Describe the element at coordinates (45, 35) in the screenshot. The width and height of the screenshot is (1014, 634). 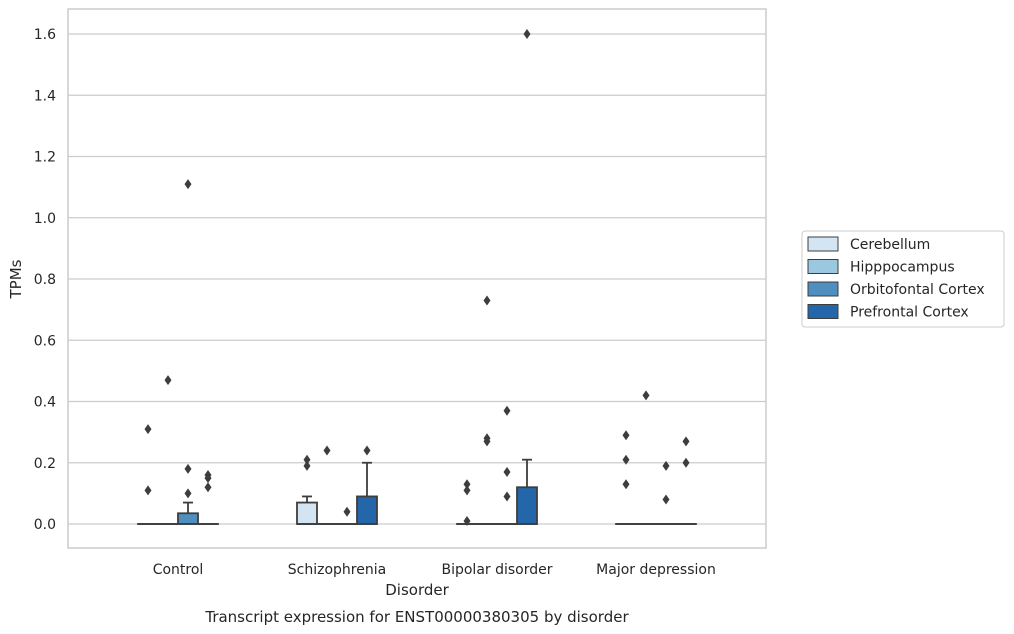
I see `y-tick-label: 1.6` at that location.